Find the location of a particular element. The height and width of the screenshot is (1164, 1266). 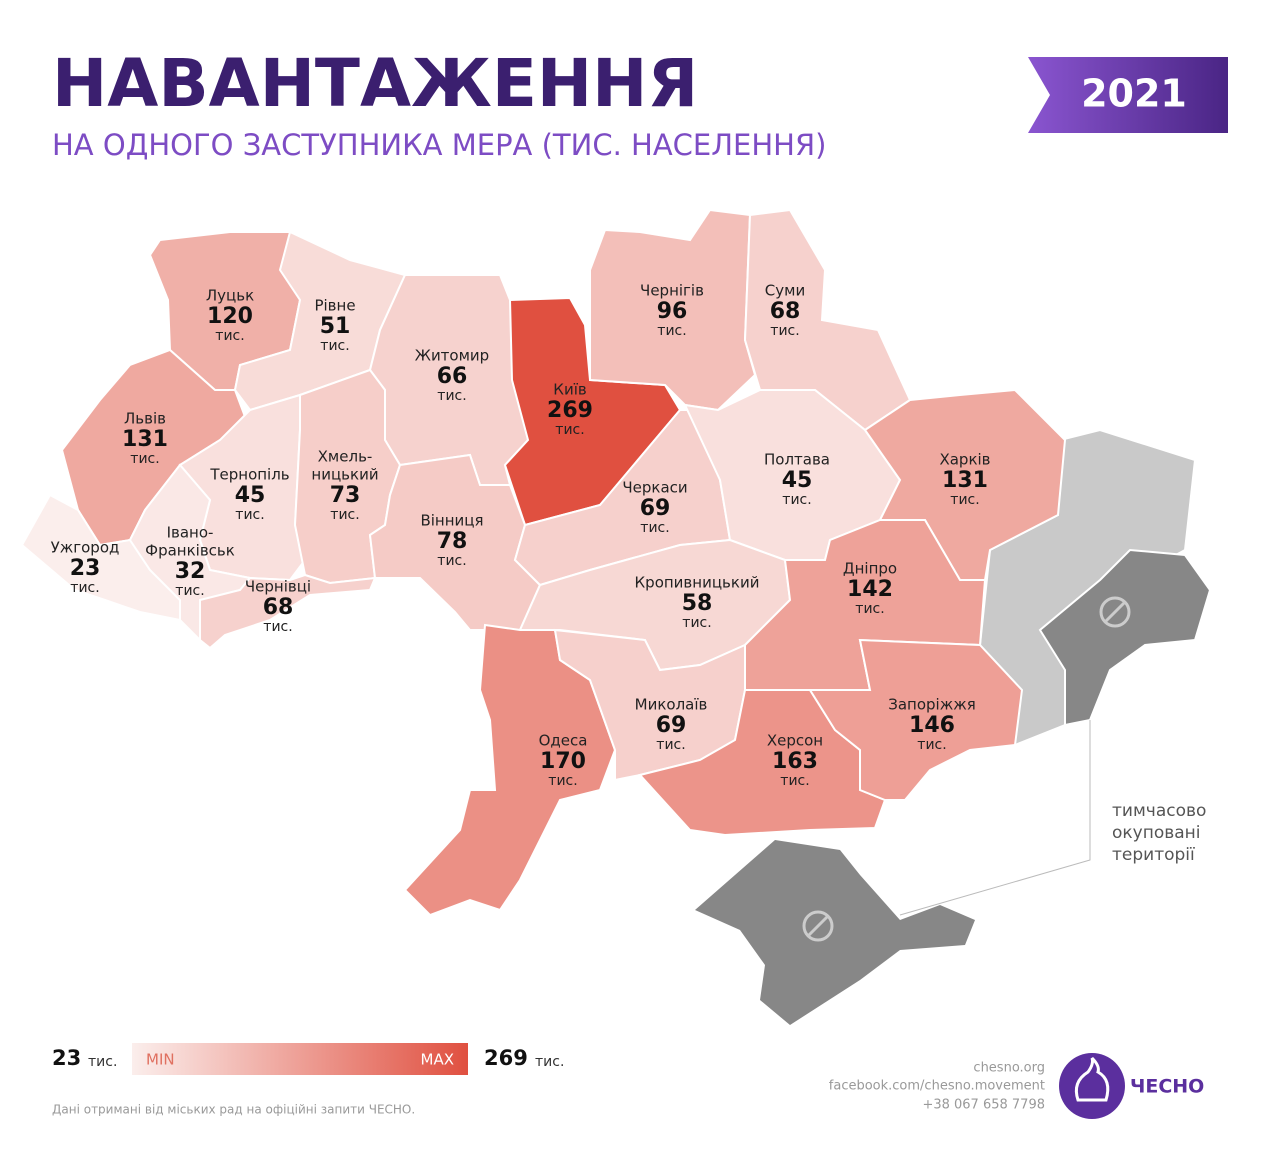

legend-bar is located at coordinates (300, 1059).